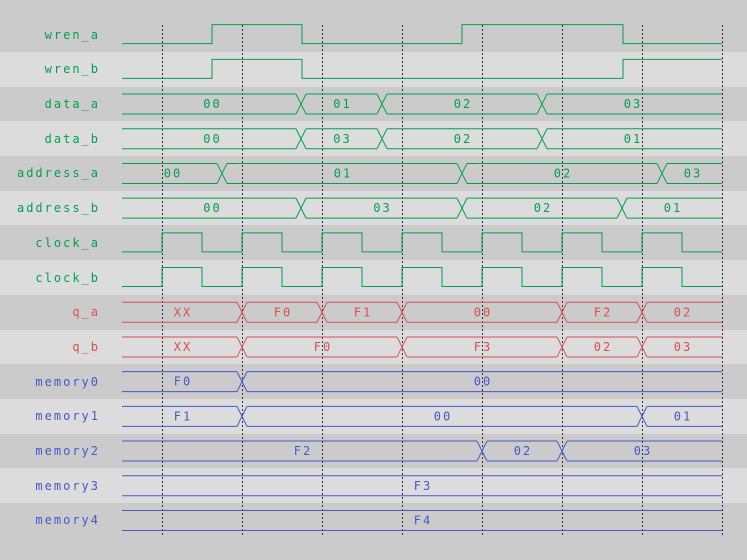  I want to click on waveform-q_b: XX F0 F3 02 03, so click(422, 347).